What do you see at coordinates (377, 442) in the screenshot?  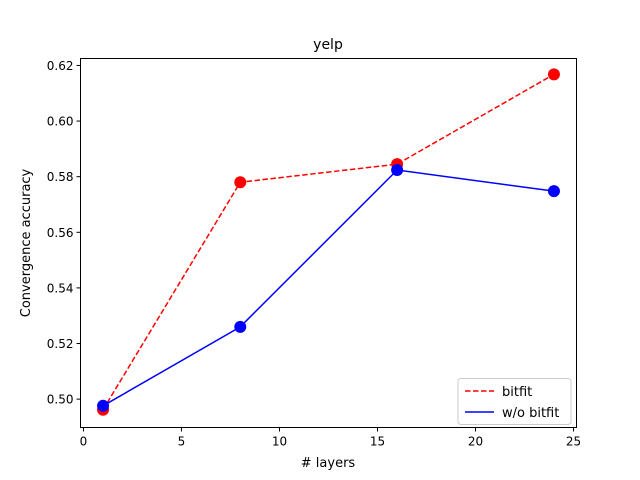 I see `x-tick-label: 15` at bounding box center [377, 442].